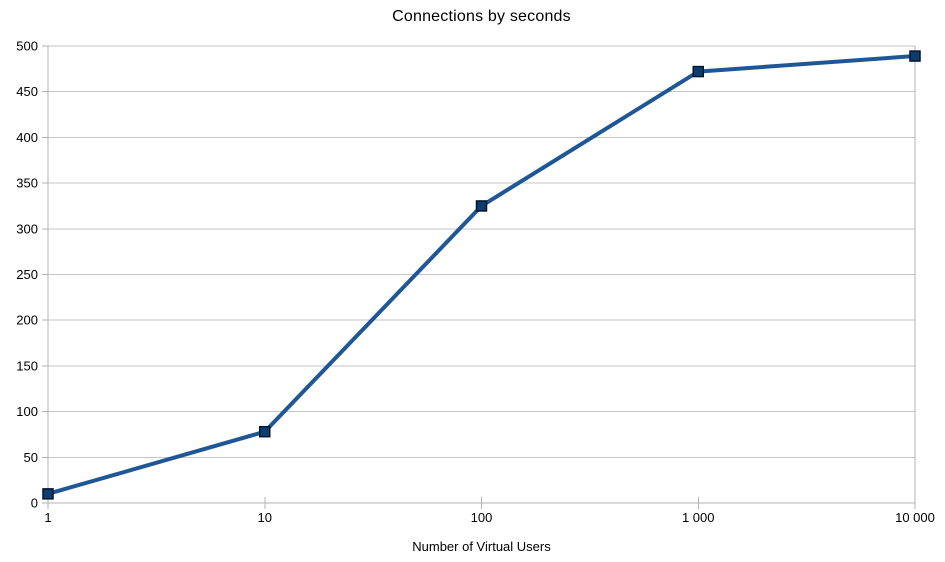  Describe the element at coordinates (482, 517) in the screenshot. I see `x-tick-label: 100` at that location.